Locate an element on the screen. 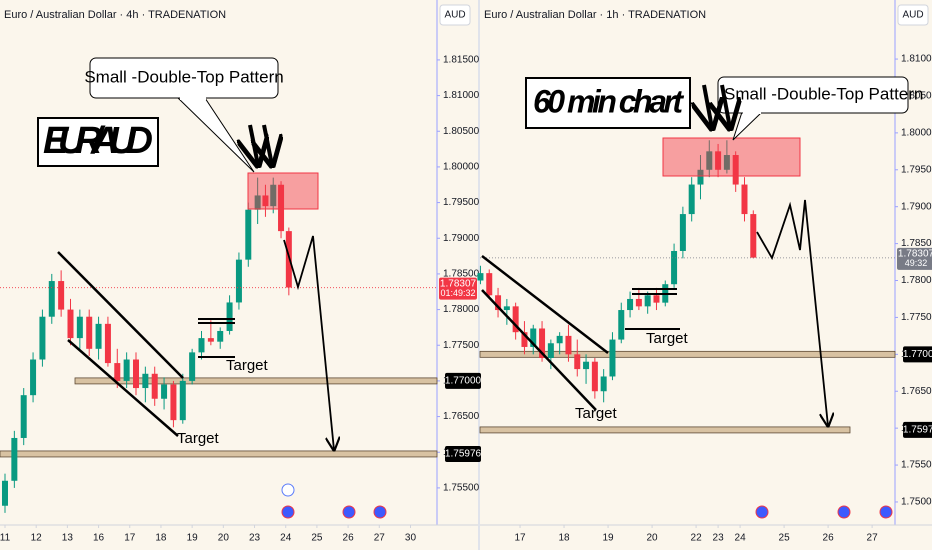 The image size is (932, 550). x-tick-label: 26 is located at coordinates (349, 538).